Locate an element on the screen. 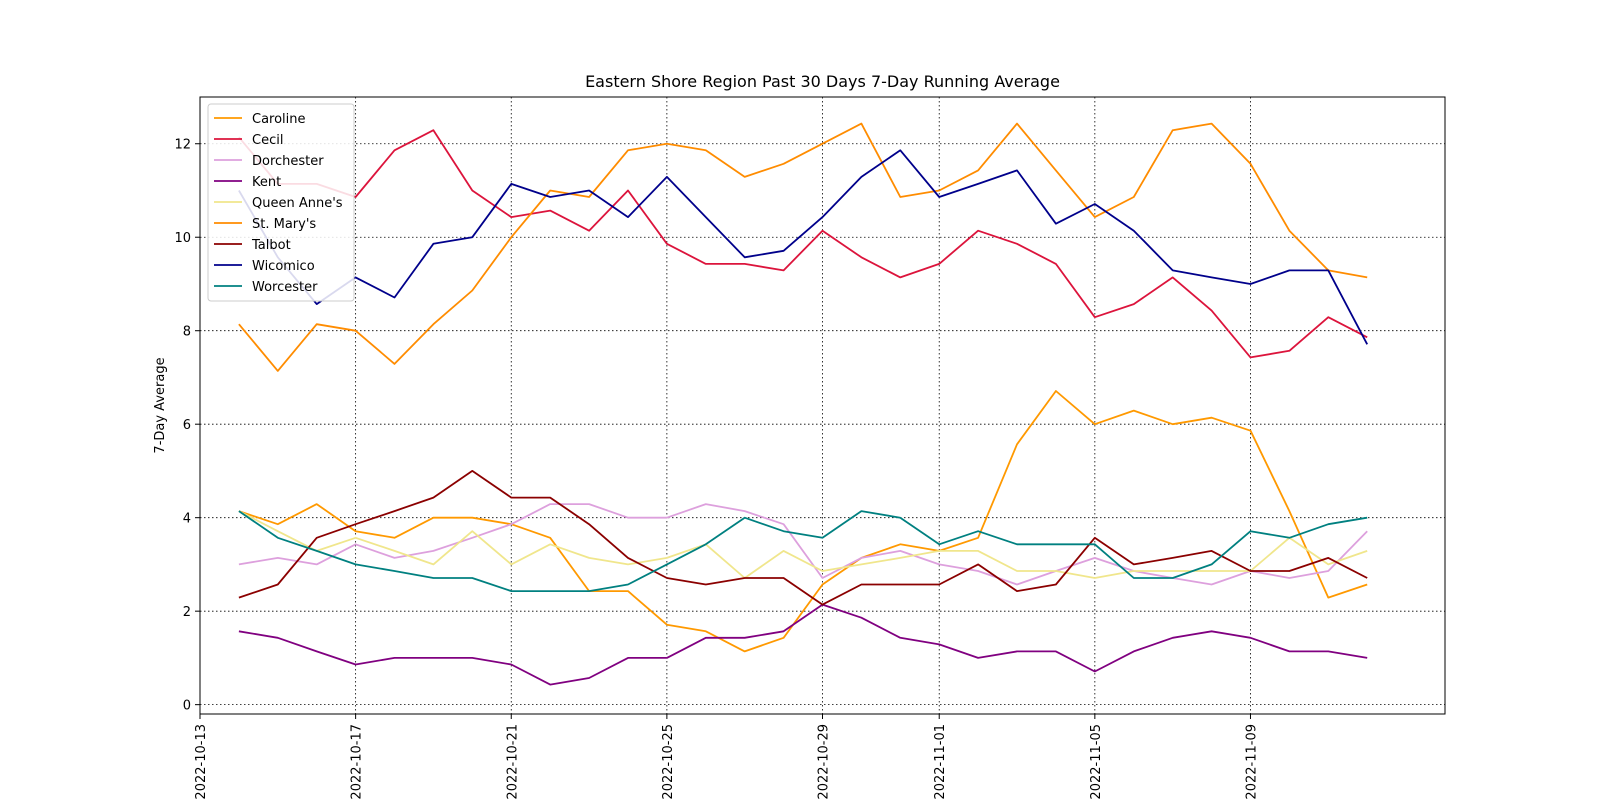  x-tick-label: 2022-11-01 is located at coordinates (940, 762).